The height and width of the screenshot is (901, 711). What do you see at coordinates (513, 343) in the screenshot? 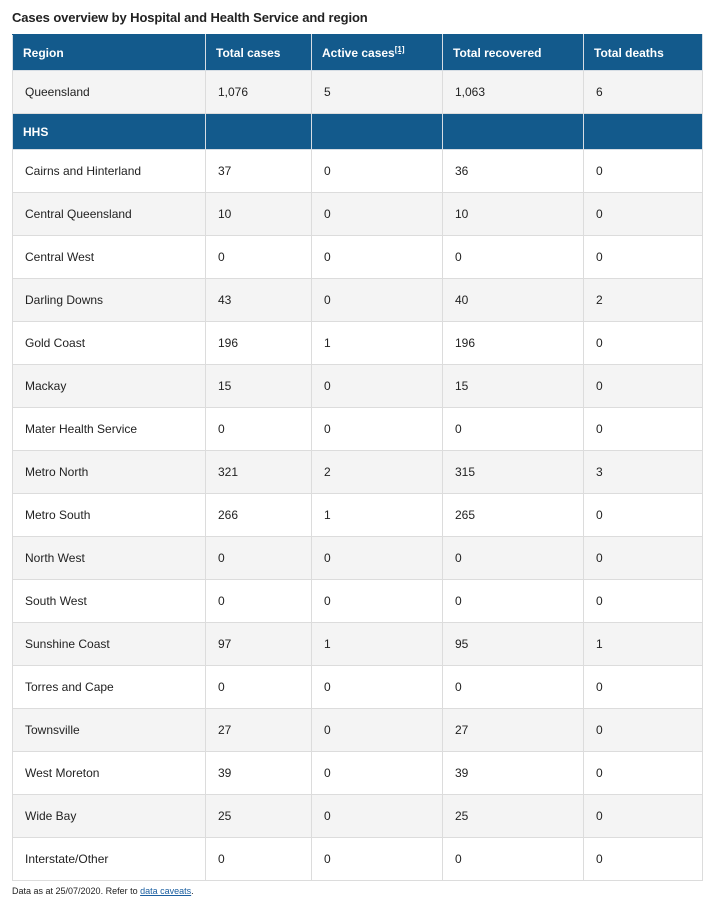
I see `cell-total-recovered: 196` at bounding box center [513, 343].